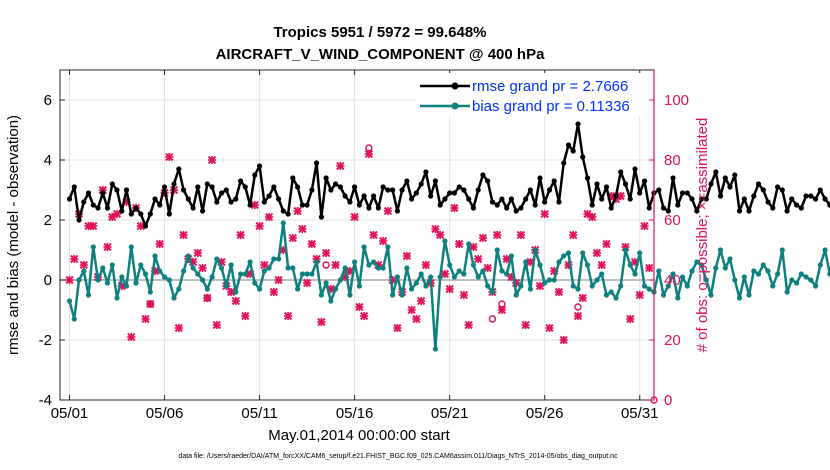 The width and height of the screenshot is (830, 470). Describe the element at coordinates (551, 106) in the screenshot. I see `legend-bias-label: bias grand pr = 0.11336` at that location.